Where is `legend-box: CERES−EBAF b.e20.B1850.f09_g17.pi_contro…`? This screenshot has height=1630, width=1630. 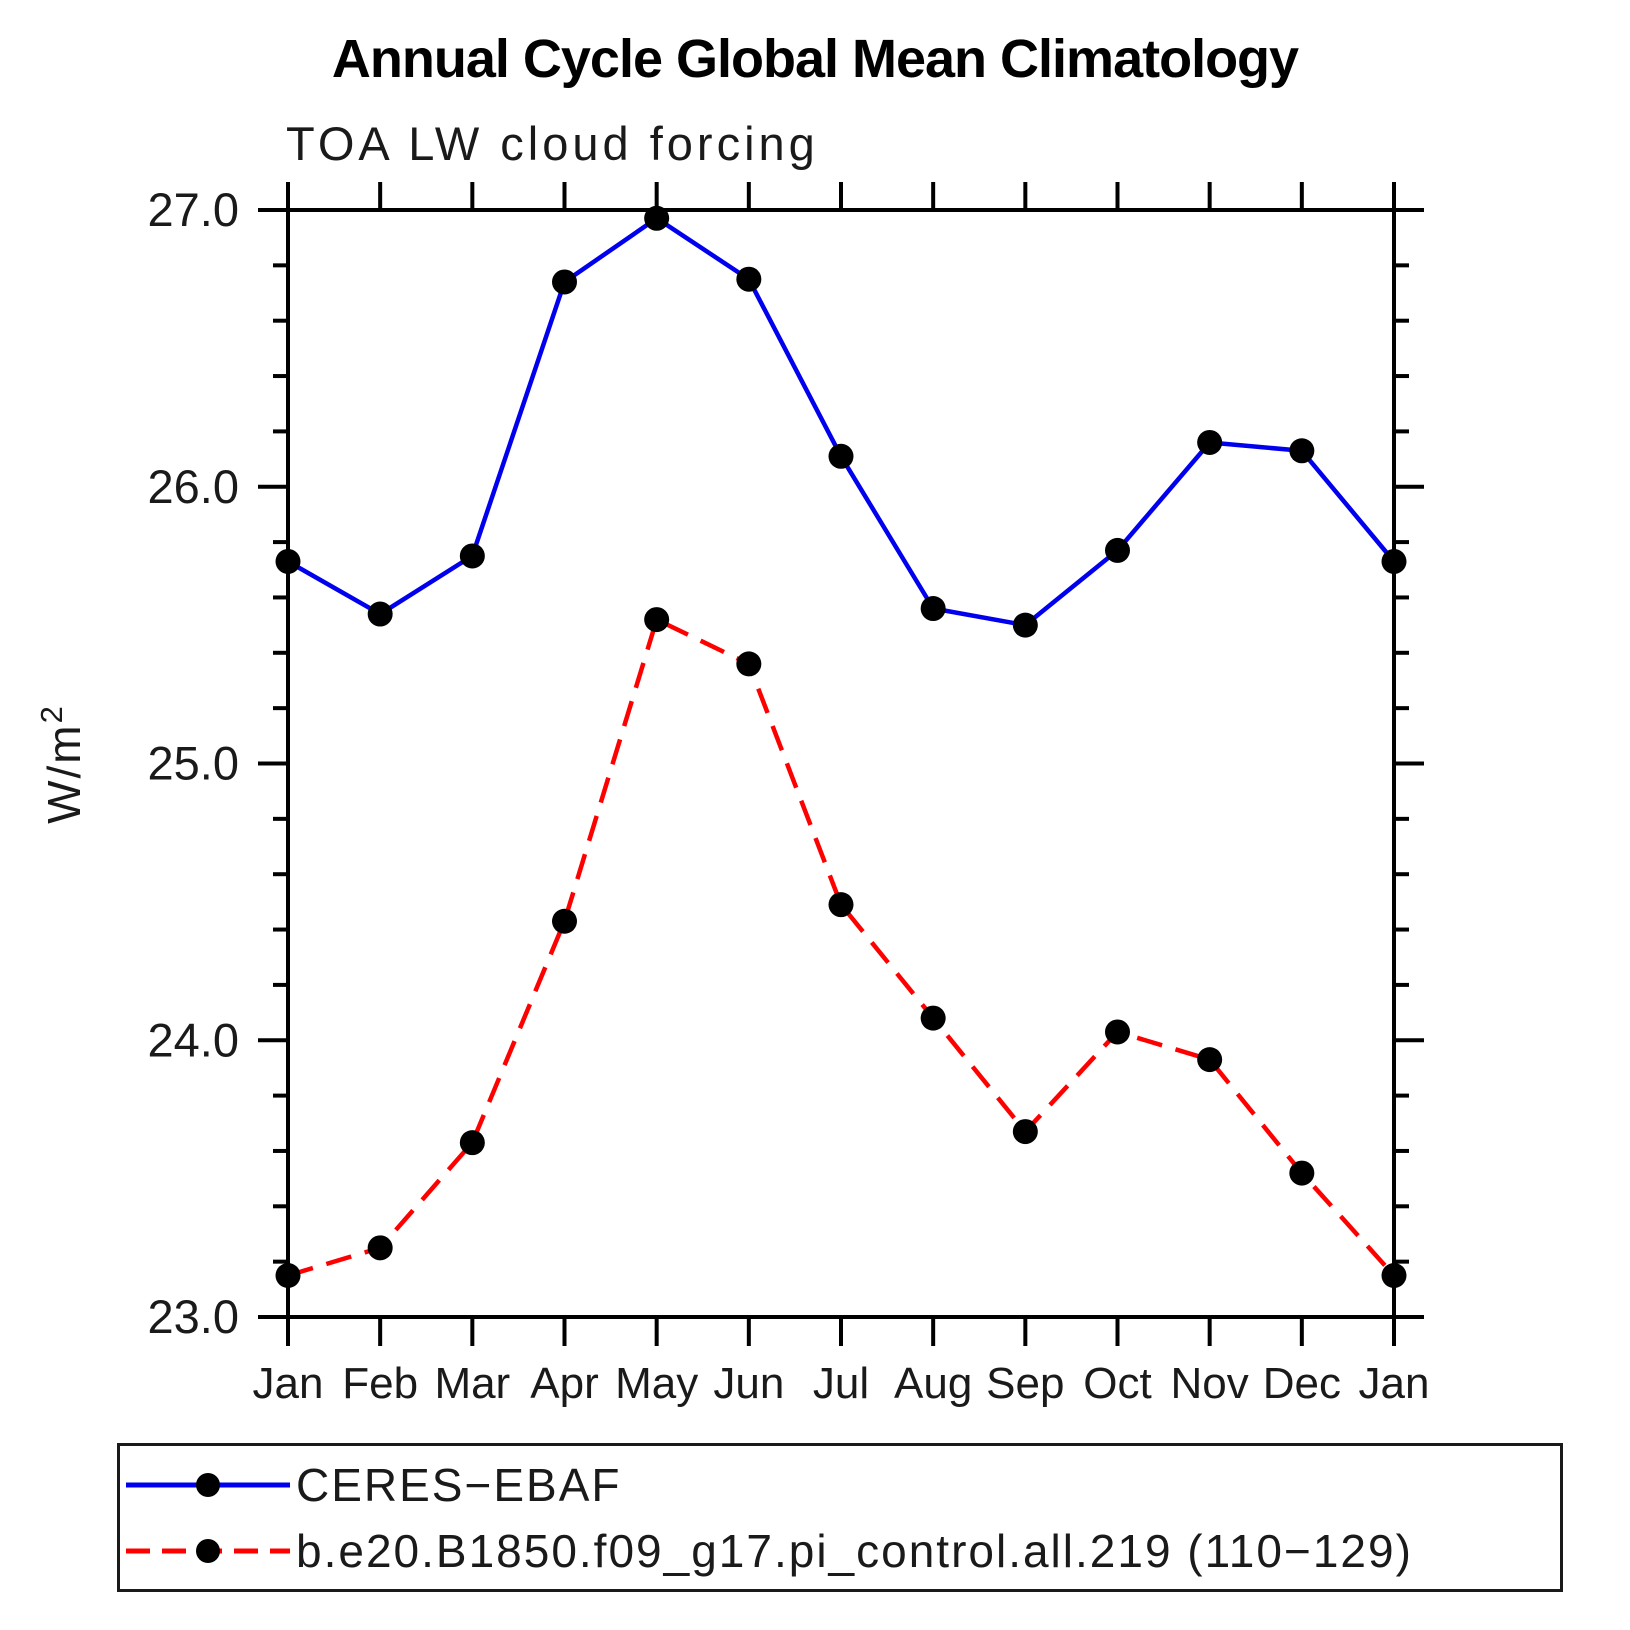 legend-box: CERES−EBAF b.e20.B1850.f09_g17.pi_contro… is located at coordinates (840, 1517).